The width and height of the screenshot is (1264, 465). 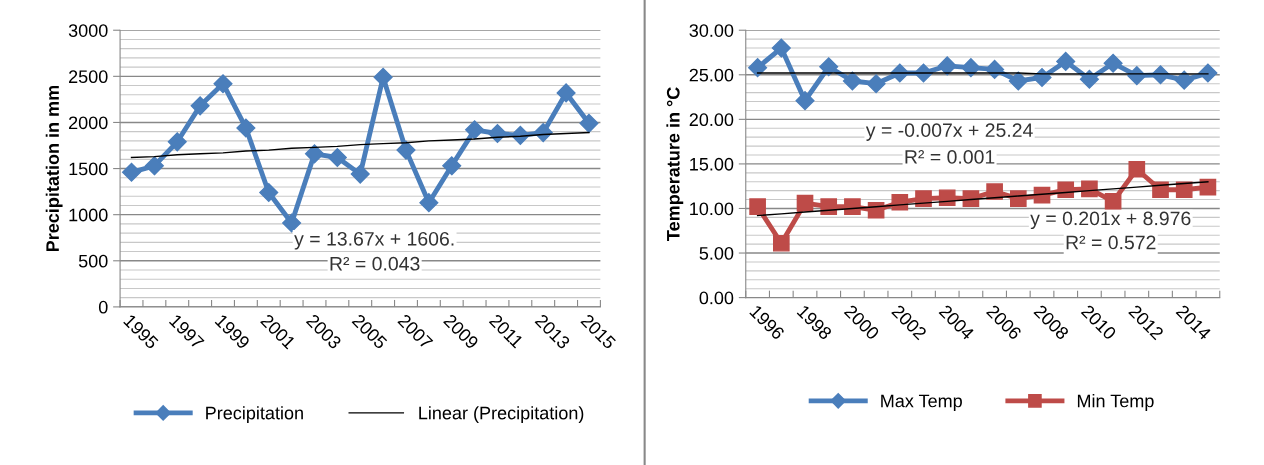 I want to click on y-tick-label: 5.00, so click(x=716, y=253).